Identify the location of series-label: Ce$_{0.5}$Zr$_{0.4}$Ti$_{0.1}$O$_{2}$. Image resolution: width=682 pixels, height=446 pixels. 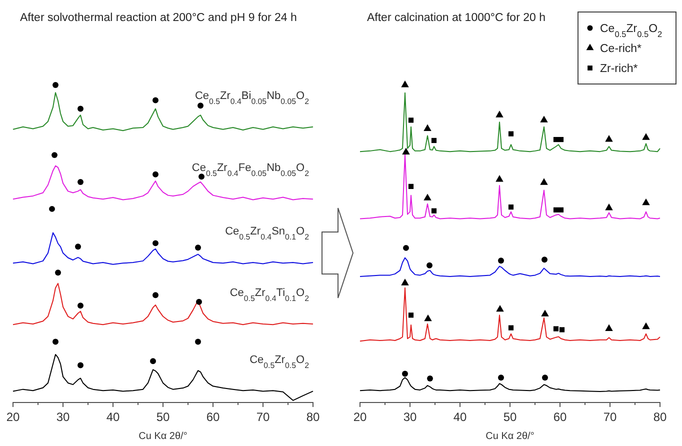
(269, 295).